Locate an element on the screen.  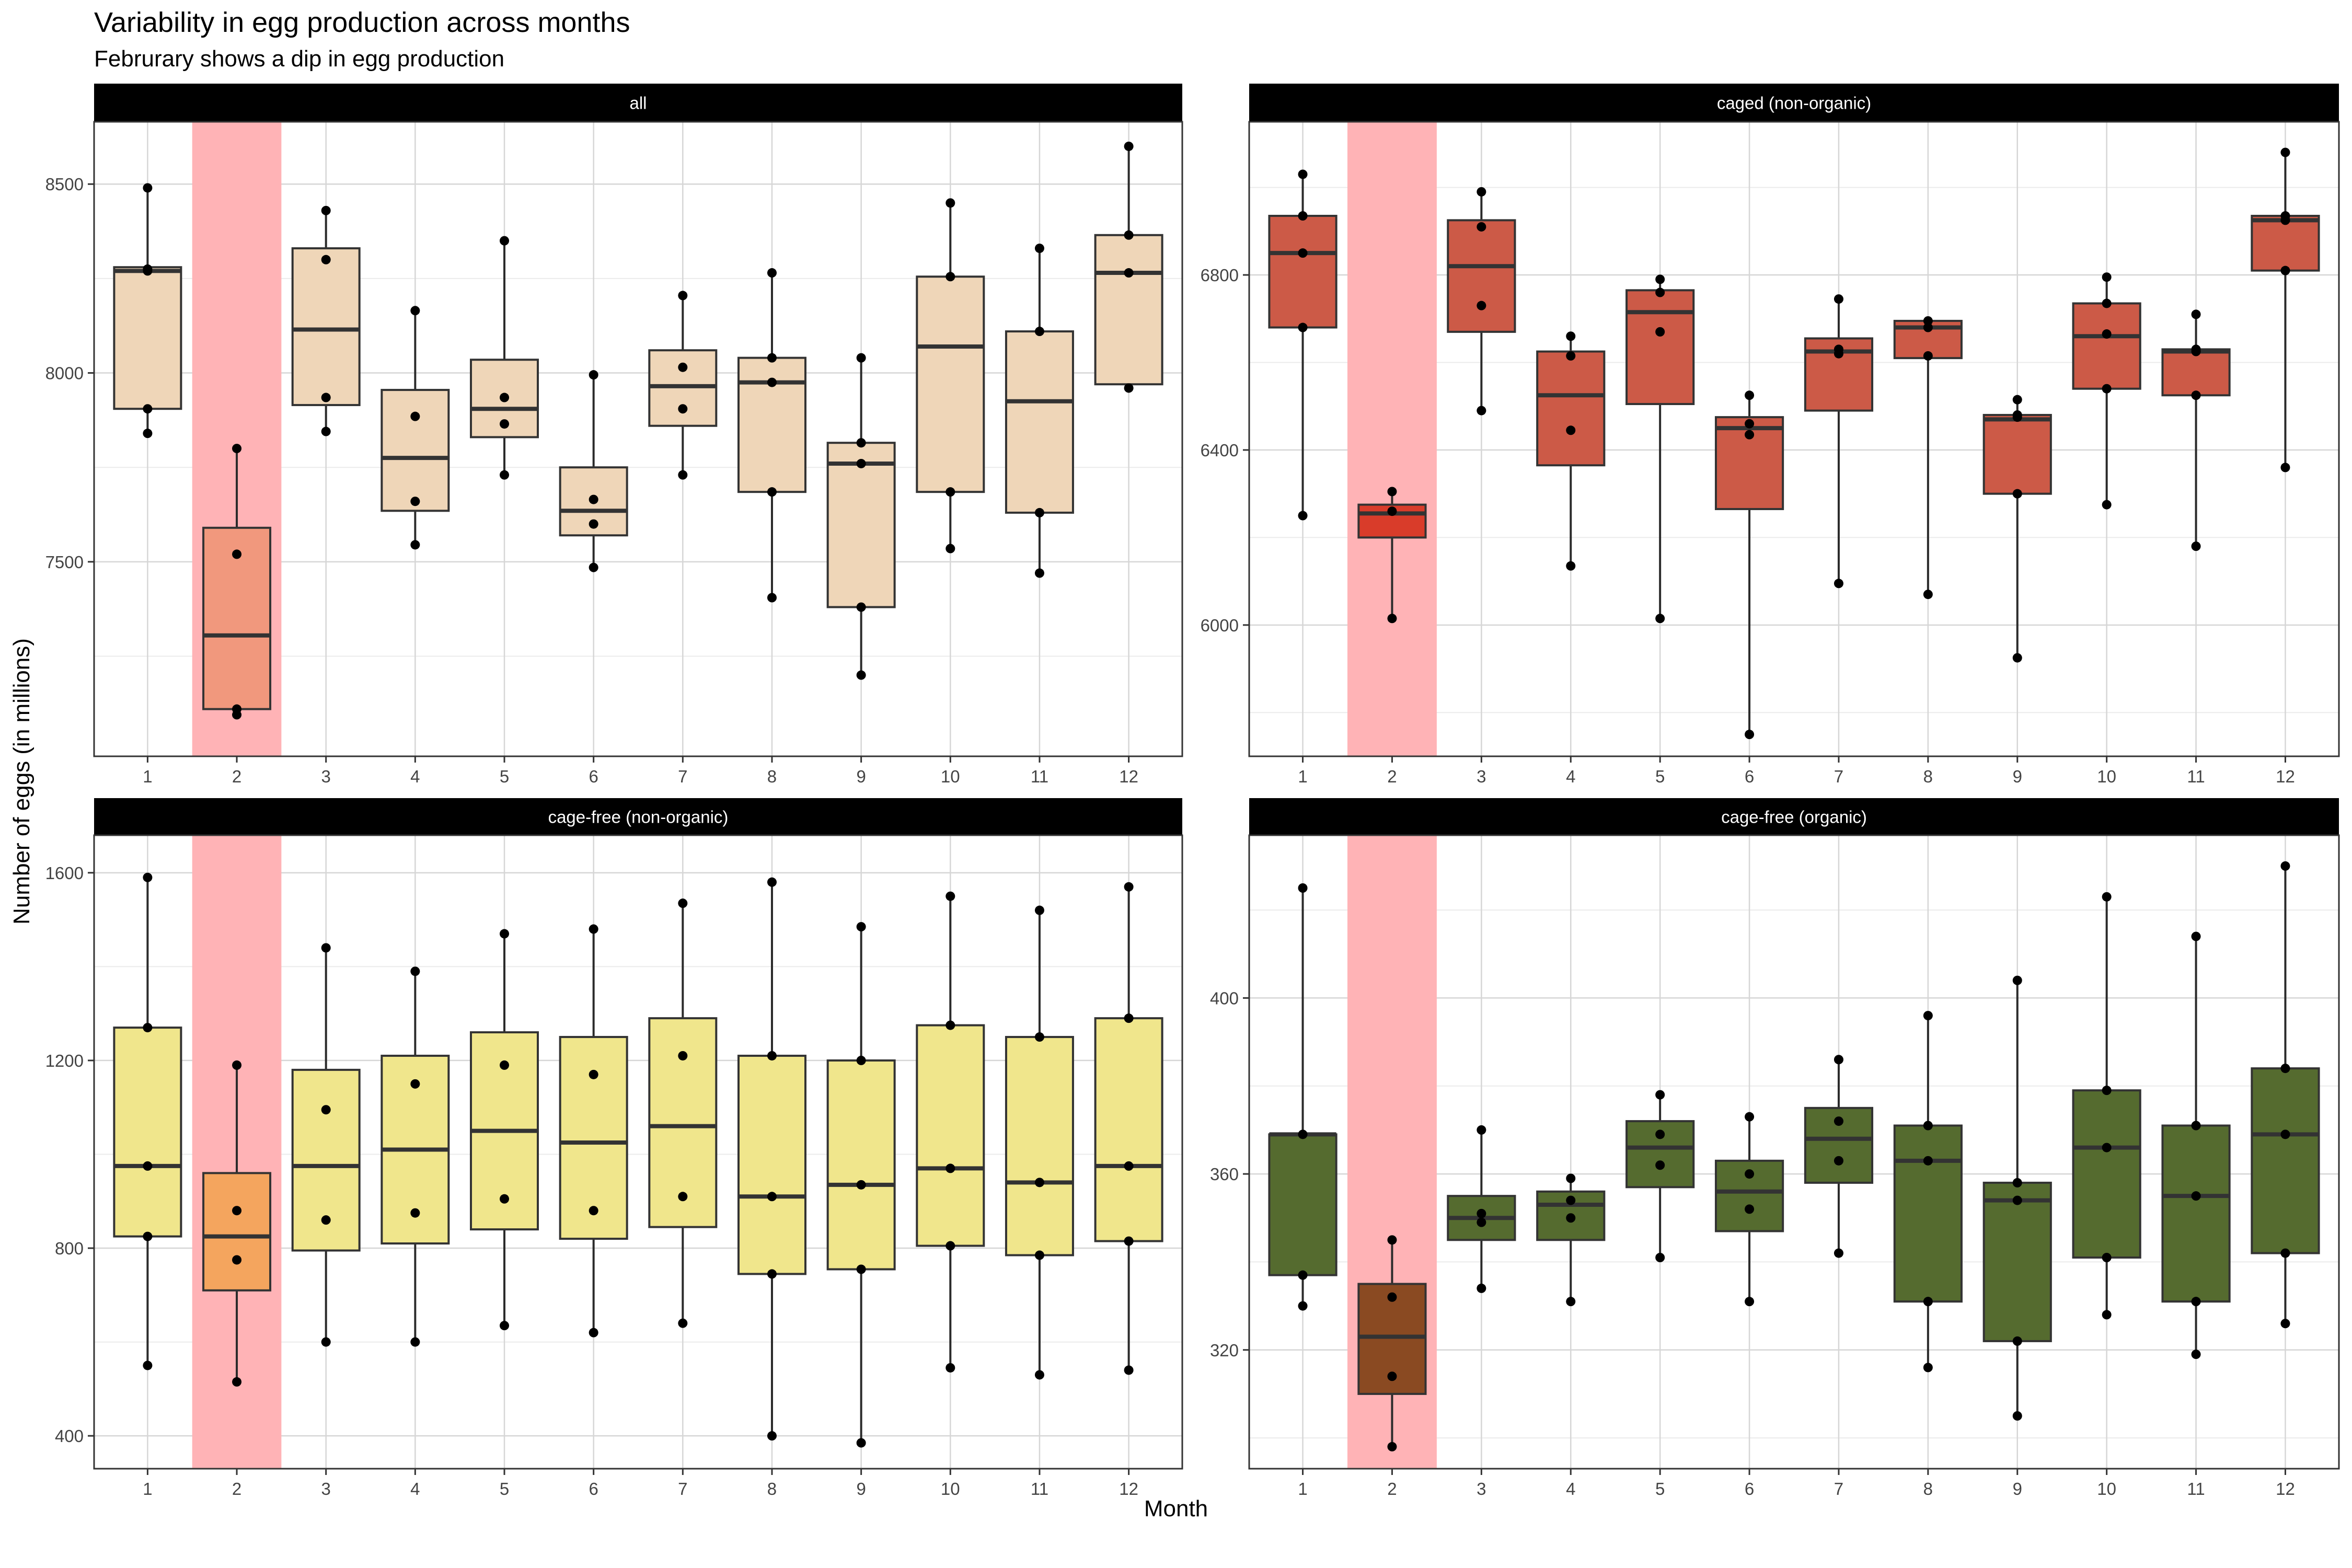
x-tick-label: 1 is located at coordinates (1302, 776).